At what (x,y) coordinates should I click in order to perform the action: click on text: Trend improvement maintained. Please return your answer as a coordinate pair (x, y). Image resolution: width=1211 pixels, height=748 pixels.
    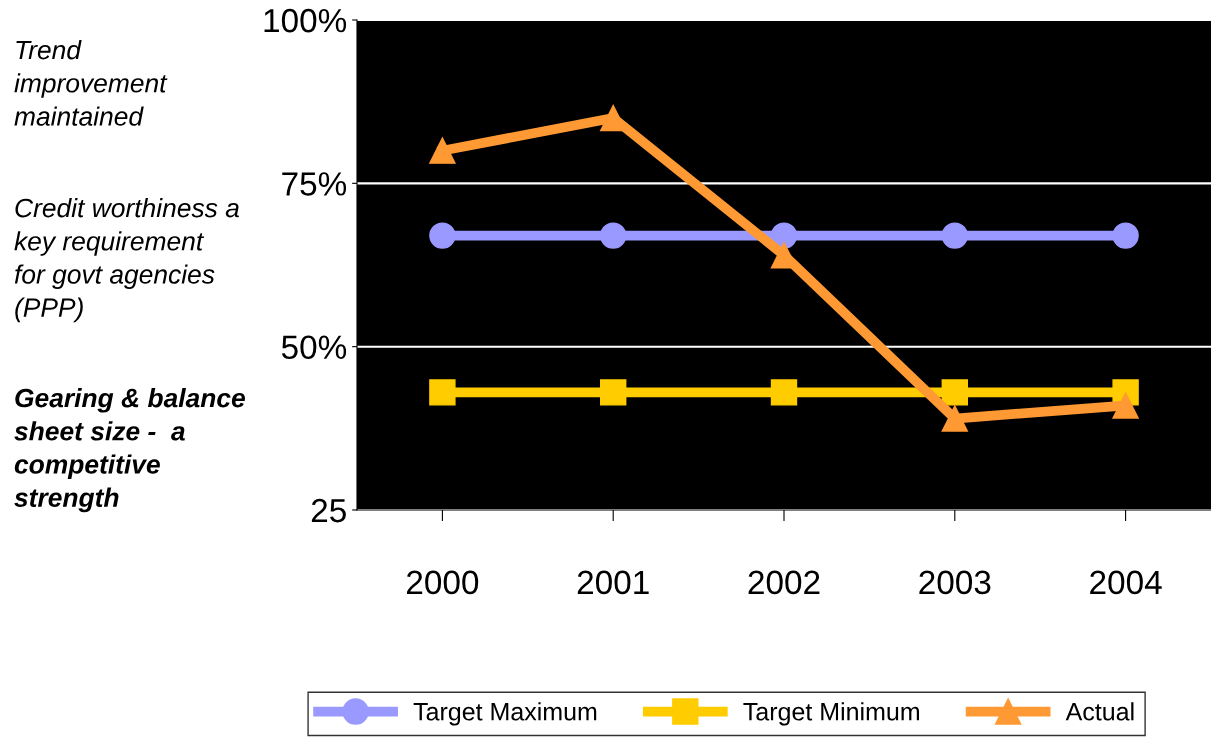
    Looking at the image, I should click on (91, 83).